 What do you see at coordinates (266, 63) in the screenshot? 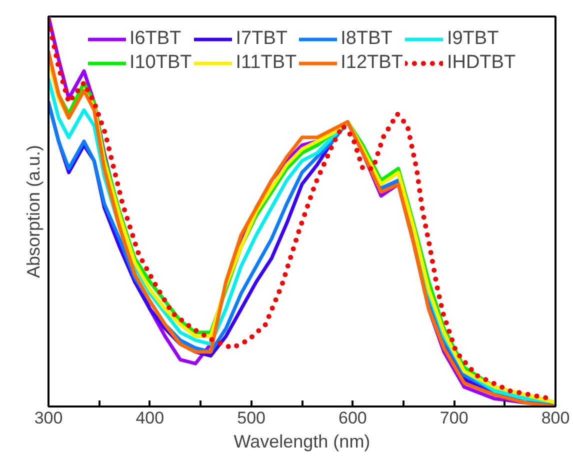
I see `legend-label: I11TBT` at bounding box center [266, 63].